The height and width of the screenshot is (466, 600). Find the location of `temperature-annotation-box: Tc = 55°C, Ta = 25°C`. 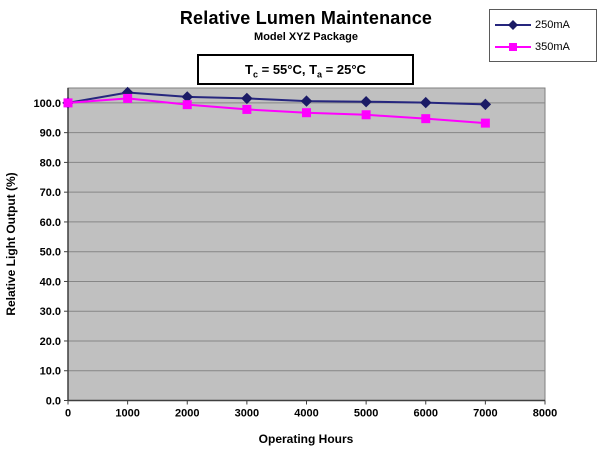

temperature-annotation-box: Tc = 55°C, Ta = 25°C is located at coordinates (305, 69).